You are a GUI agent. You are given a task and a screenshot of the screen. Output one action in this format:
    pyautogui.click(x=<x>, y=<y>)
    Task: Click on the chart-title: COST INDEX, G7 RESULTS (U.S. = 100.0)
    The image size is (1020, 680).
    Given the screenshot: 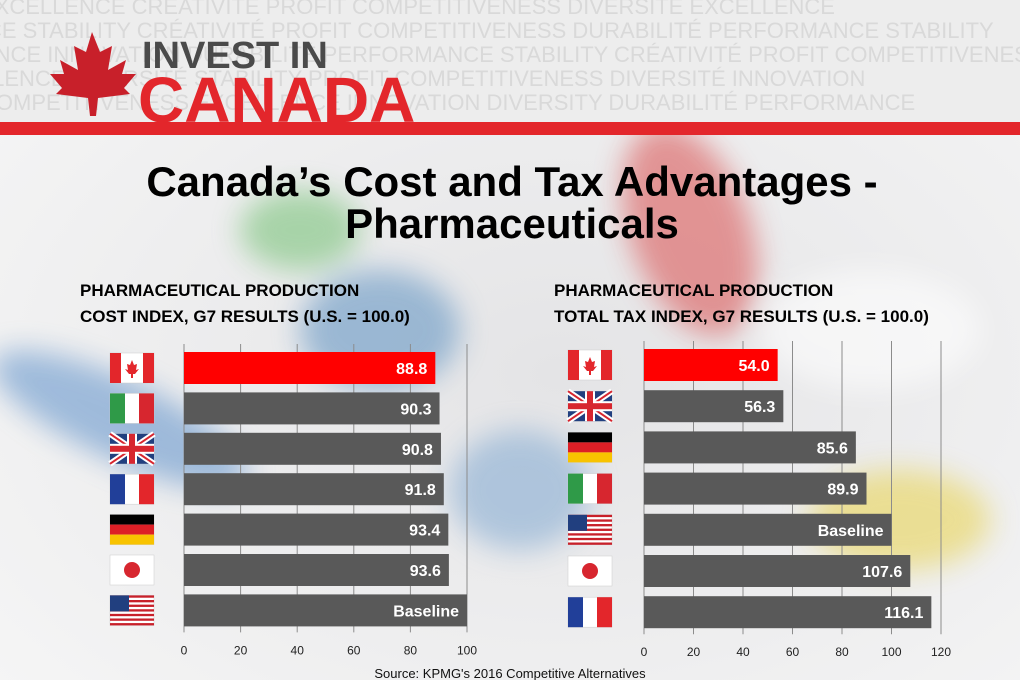 What is the action you would take?
    pyautogui.click(x=245, y=316)
    